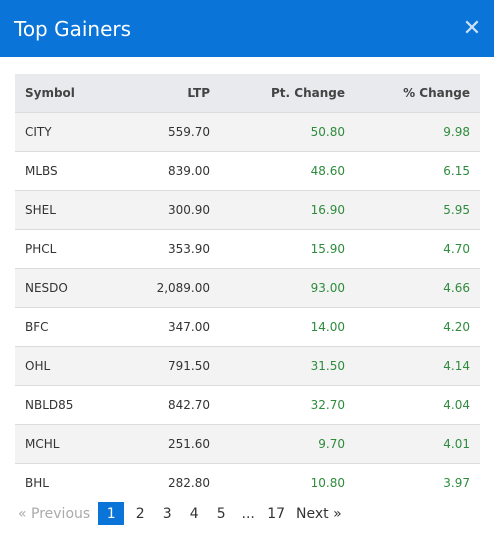  What do you see at coordinates (70, 131) in the screenshot?
I see `cell-symbol: CITY` at bounding box center [70, 131].